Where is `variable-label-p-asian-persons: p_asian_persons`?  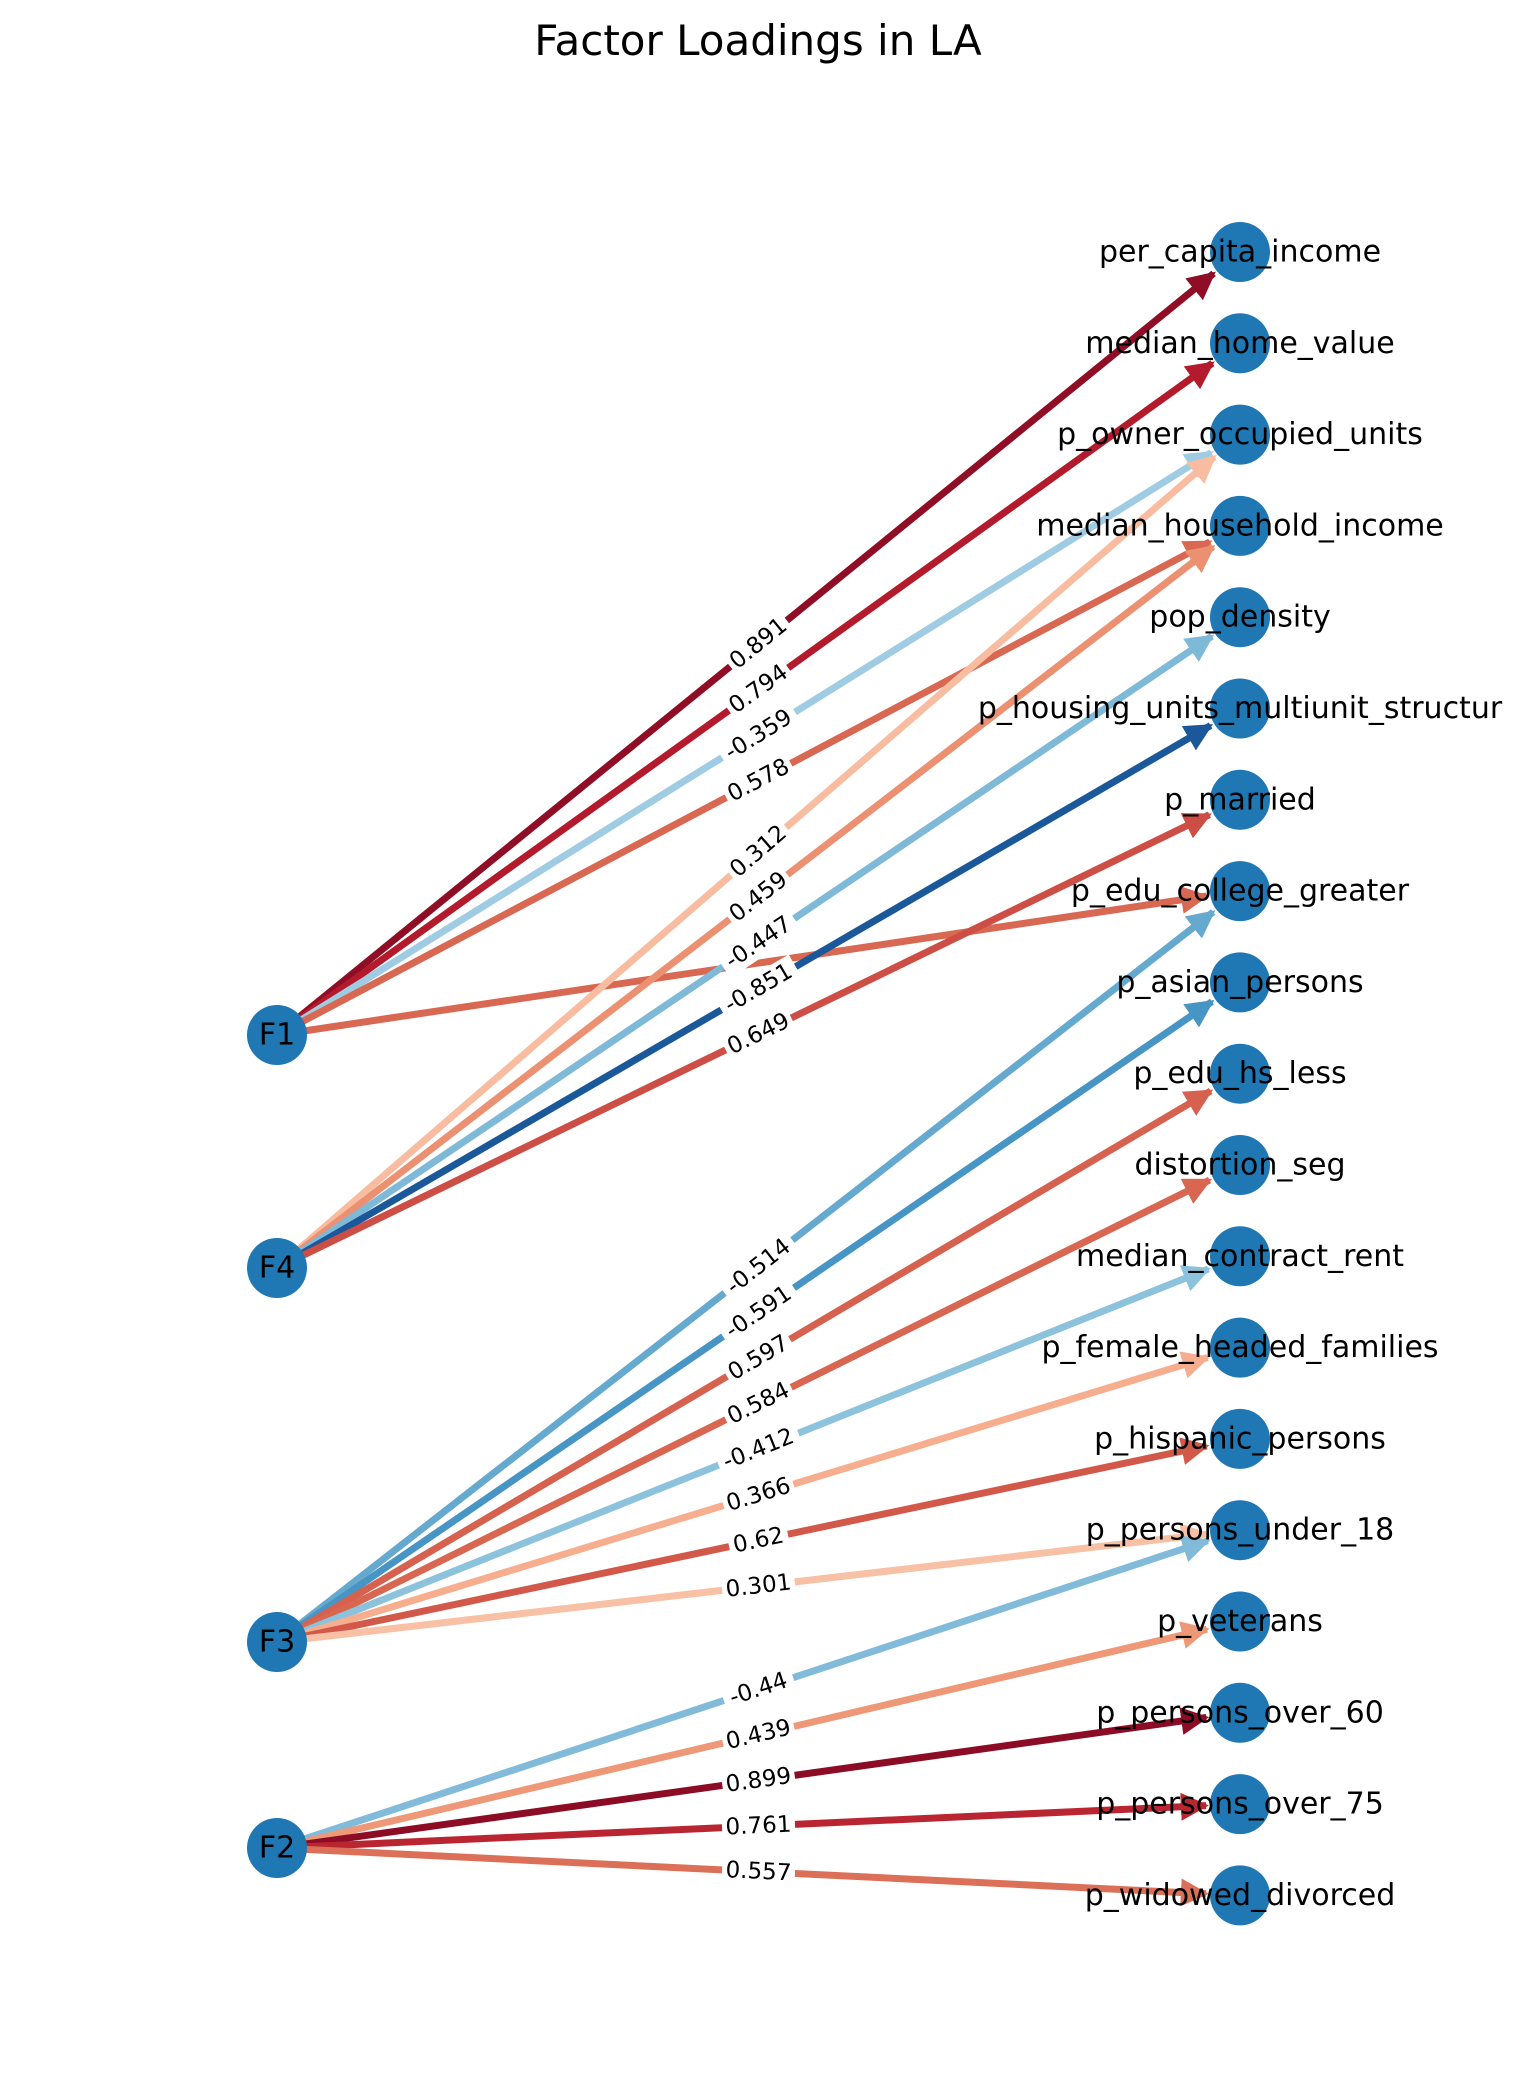 variable-label-p-asian-persons: p_asian_persons is located at coordinates (1239, 982).